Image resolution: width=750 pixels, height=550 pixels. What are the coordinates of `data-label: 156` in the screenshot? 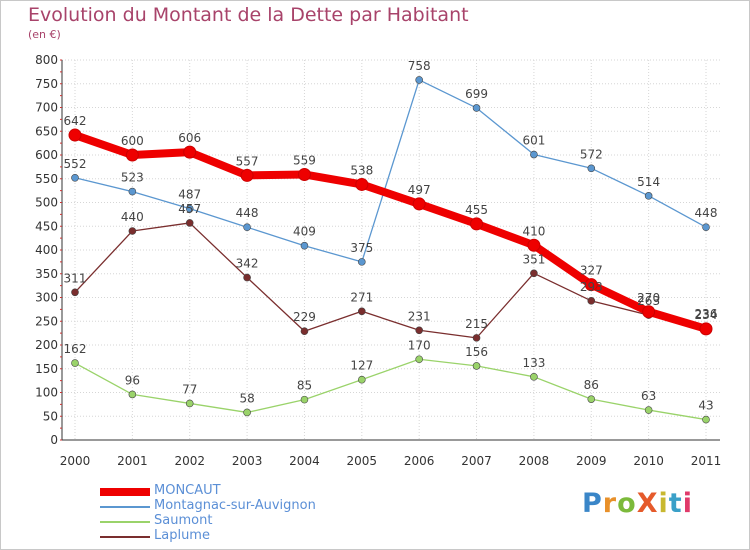 It's located at (476, 352).